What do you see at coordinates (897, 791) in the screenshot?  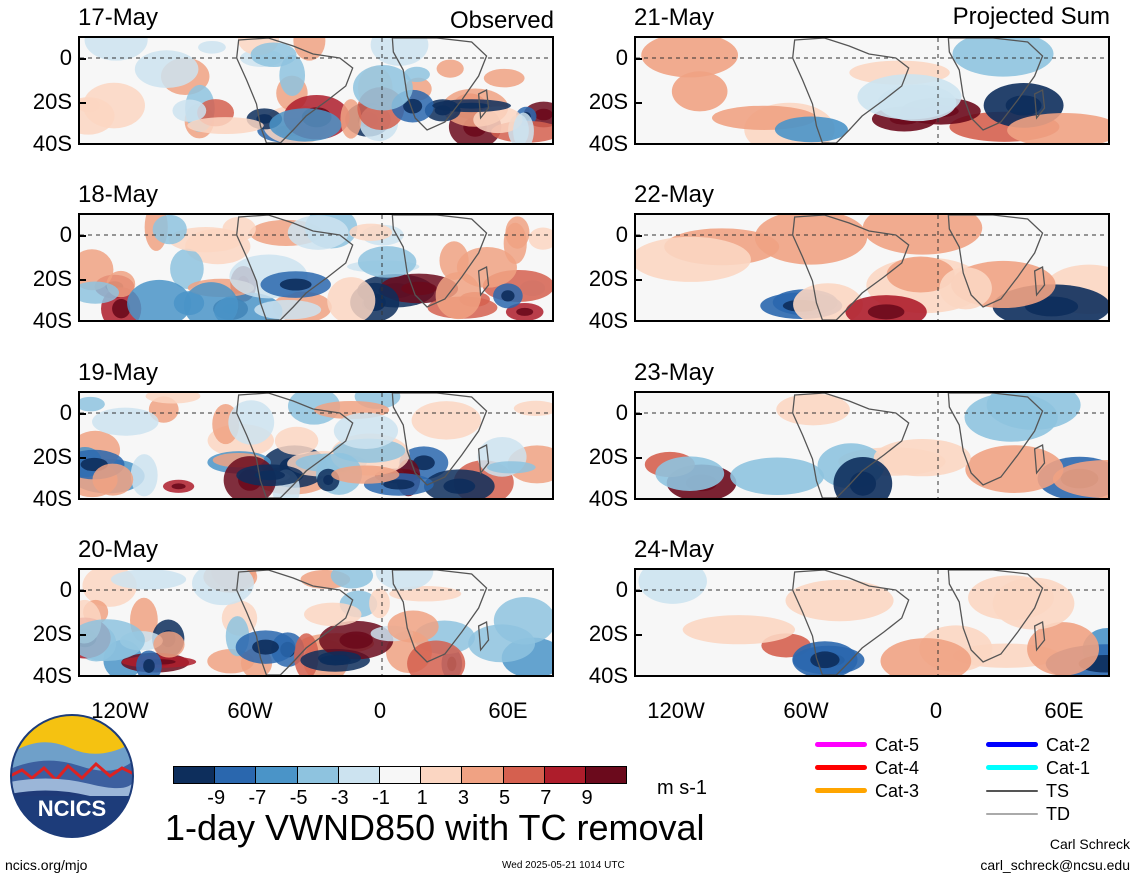 I see `legend-label: Cat-3` at bounding box center [897, 791].